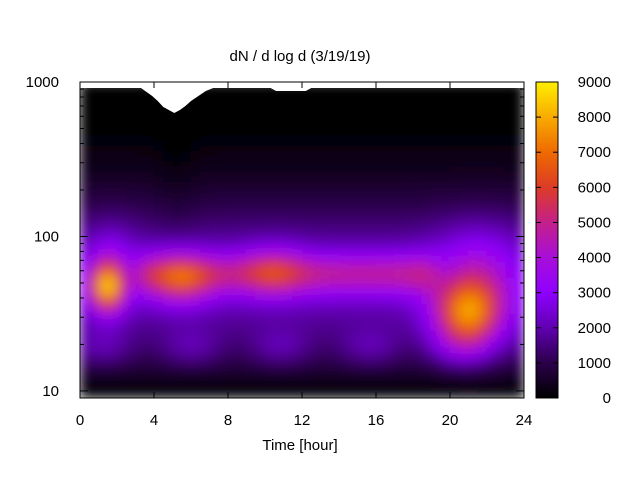  I want to click on colorbar-tick-label: 9000, so click(594, 82).